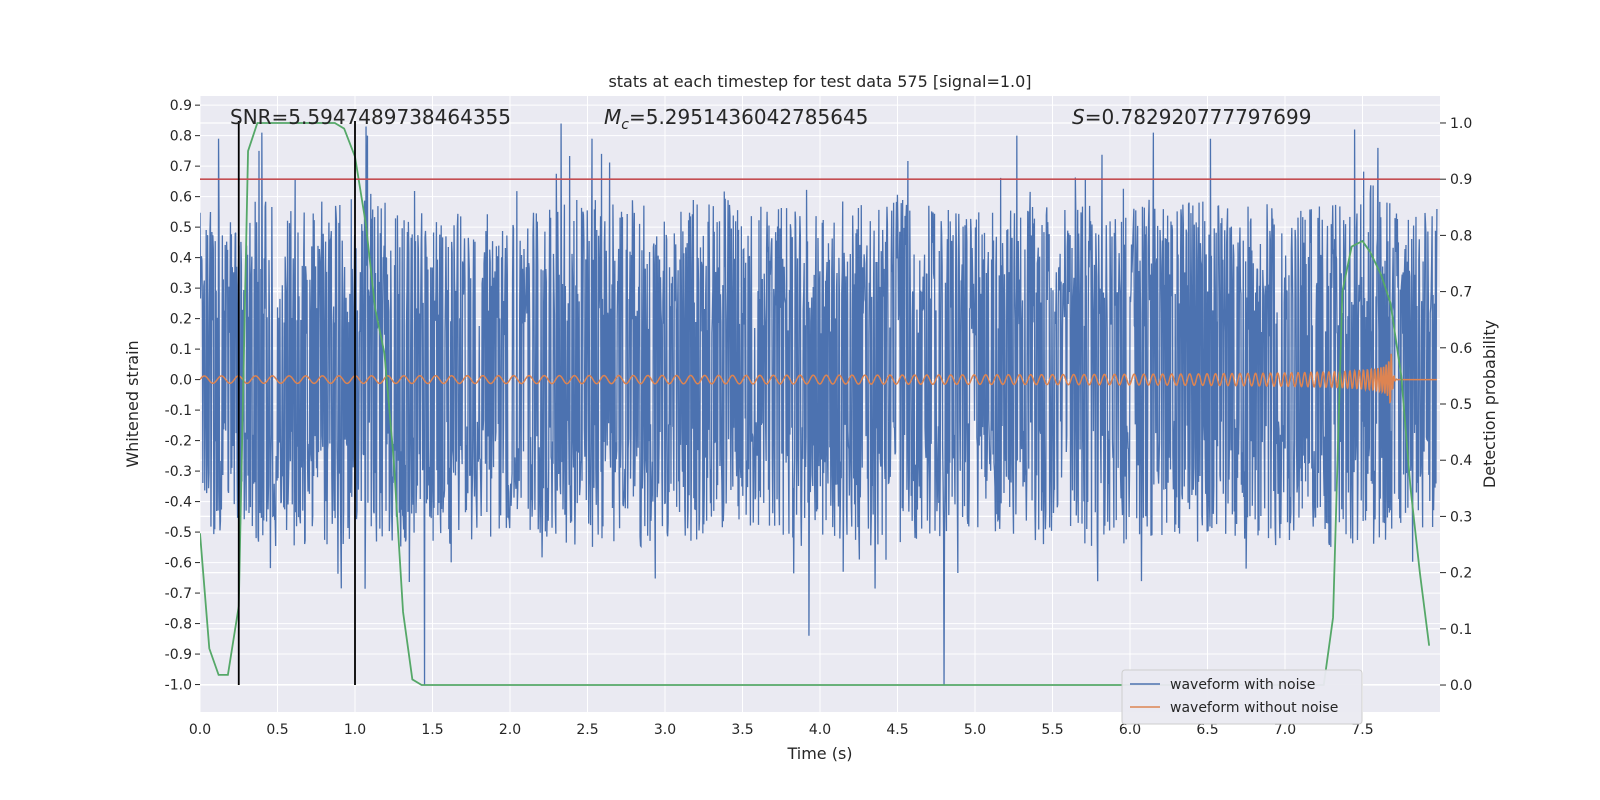 The image size is (1600, 800). Describe the element at coordinates (181, 350) in the screenshot. I see `y-tick-label: 0.1` at that location.